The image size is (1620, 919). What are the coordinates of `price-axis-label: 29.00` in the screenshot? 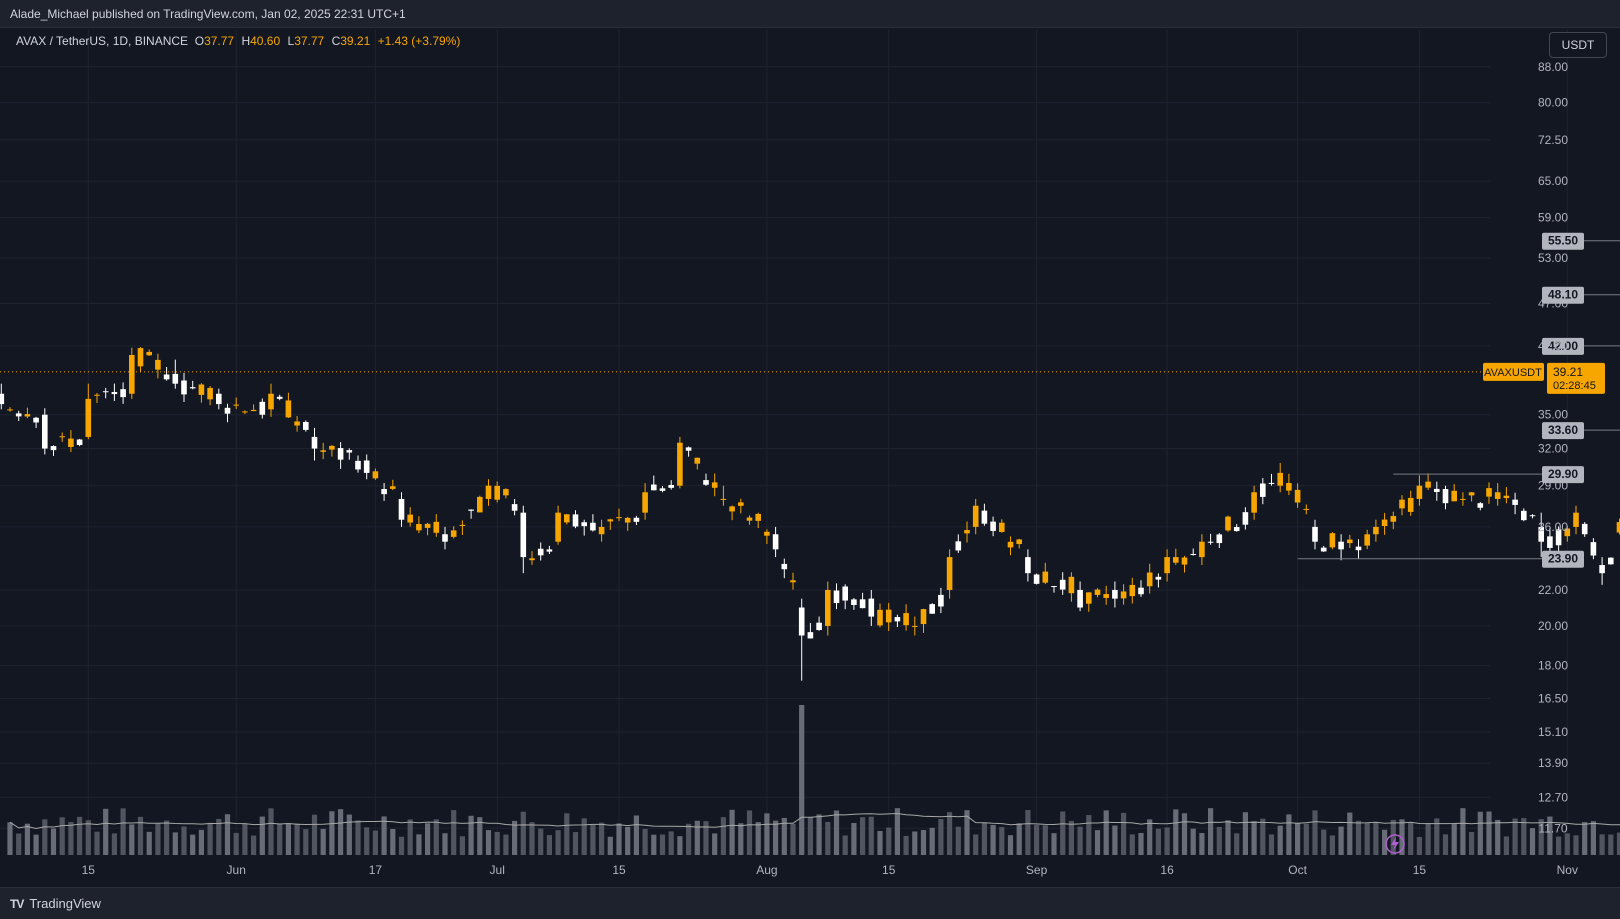 It's located at (1553, 486).